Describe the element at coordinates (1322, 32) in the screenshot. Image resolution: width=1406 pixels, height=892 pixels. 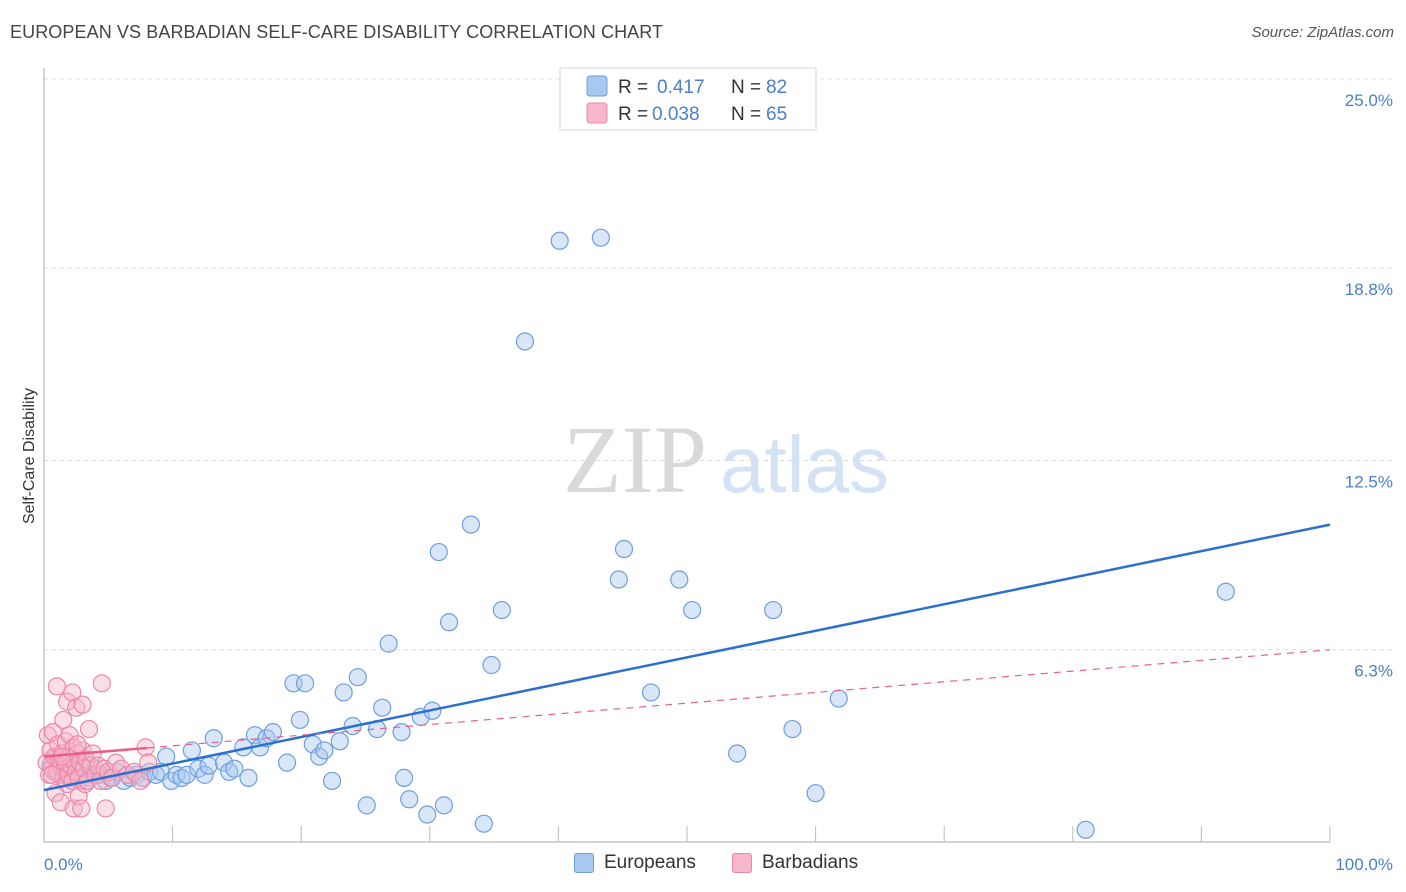
I see `source-credit: Source: ZipAtlas.com` at that location.